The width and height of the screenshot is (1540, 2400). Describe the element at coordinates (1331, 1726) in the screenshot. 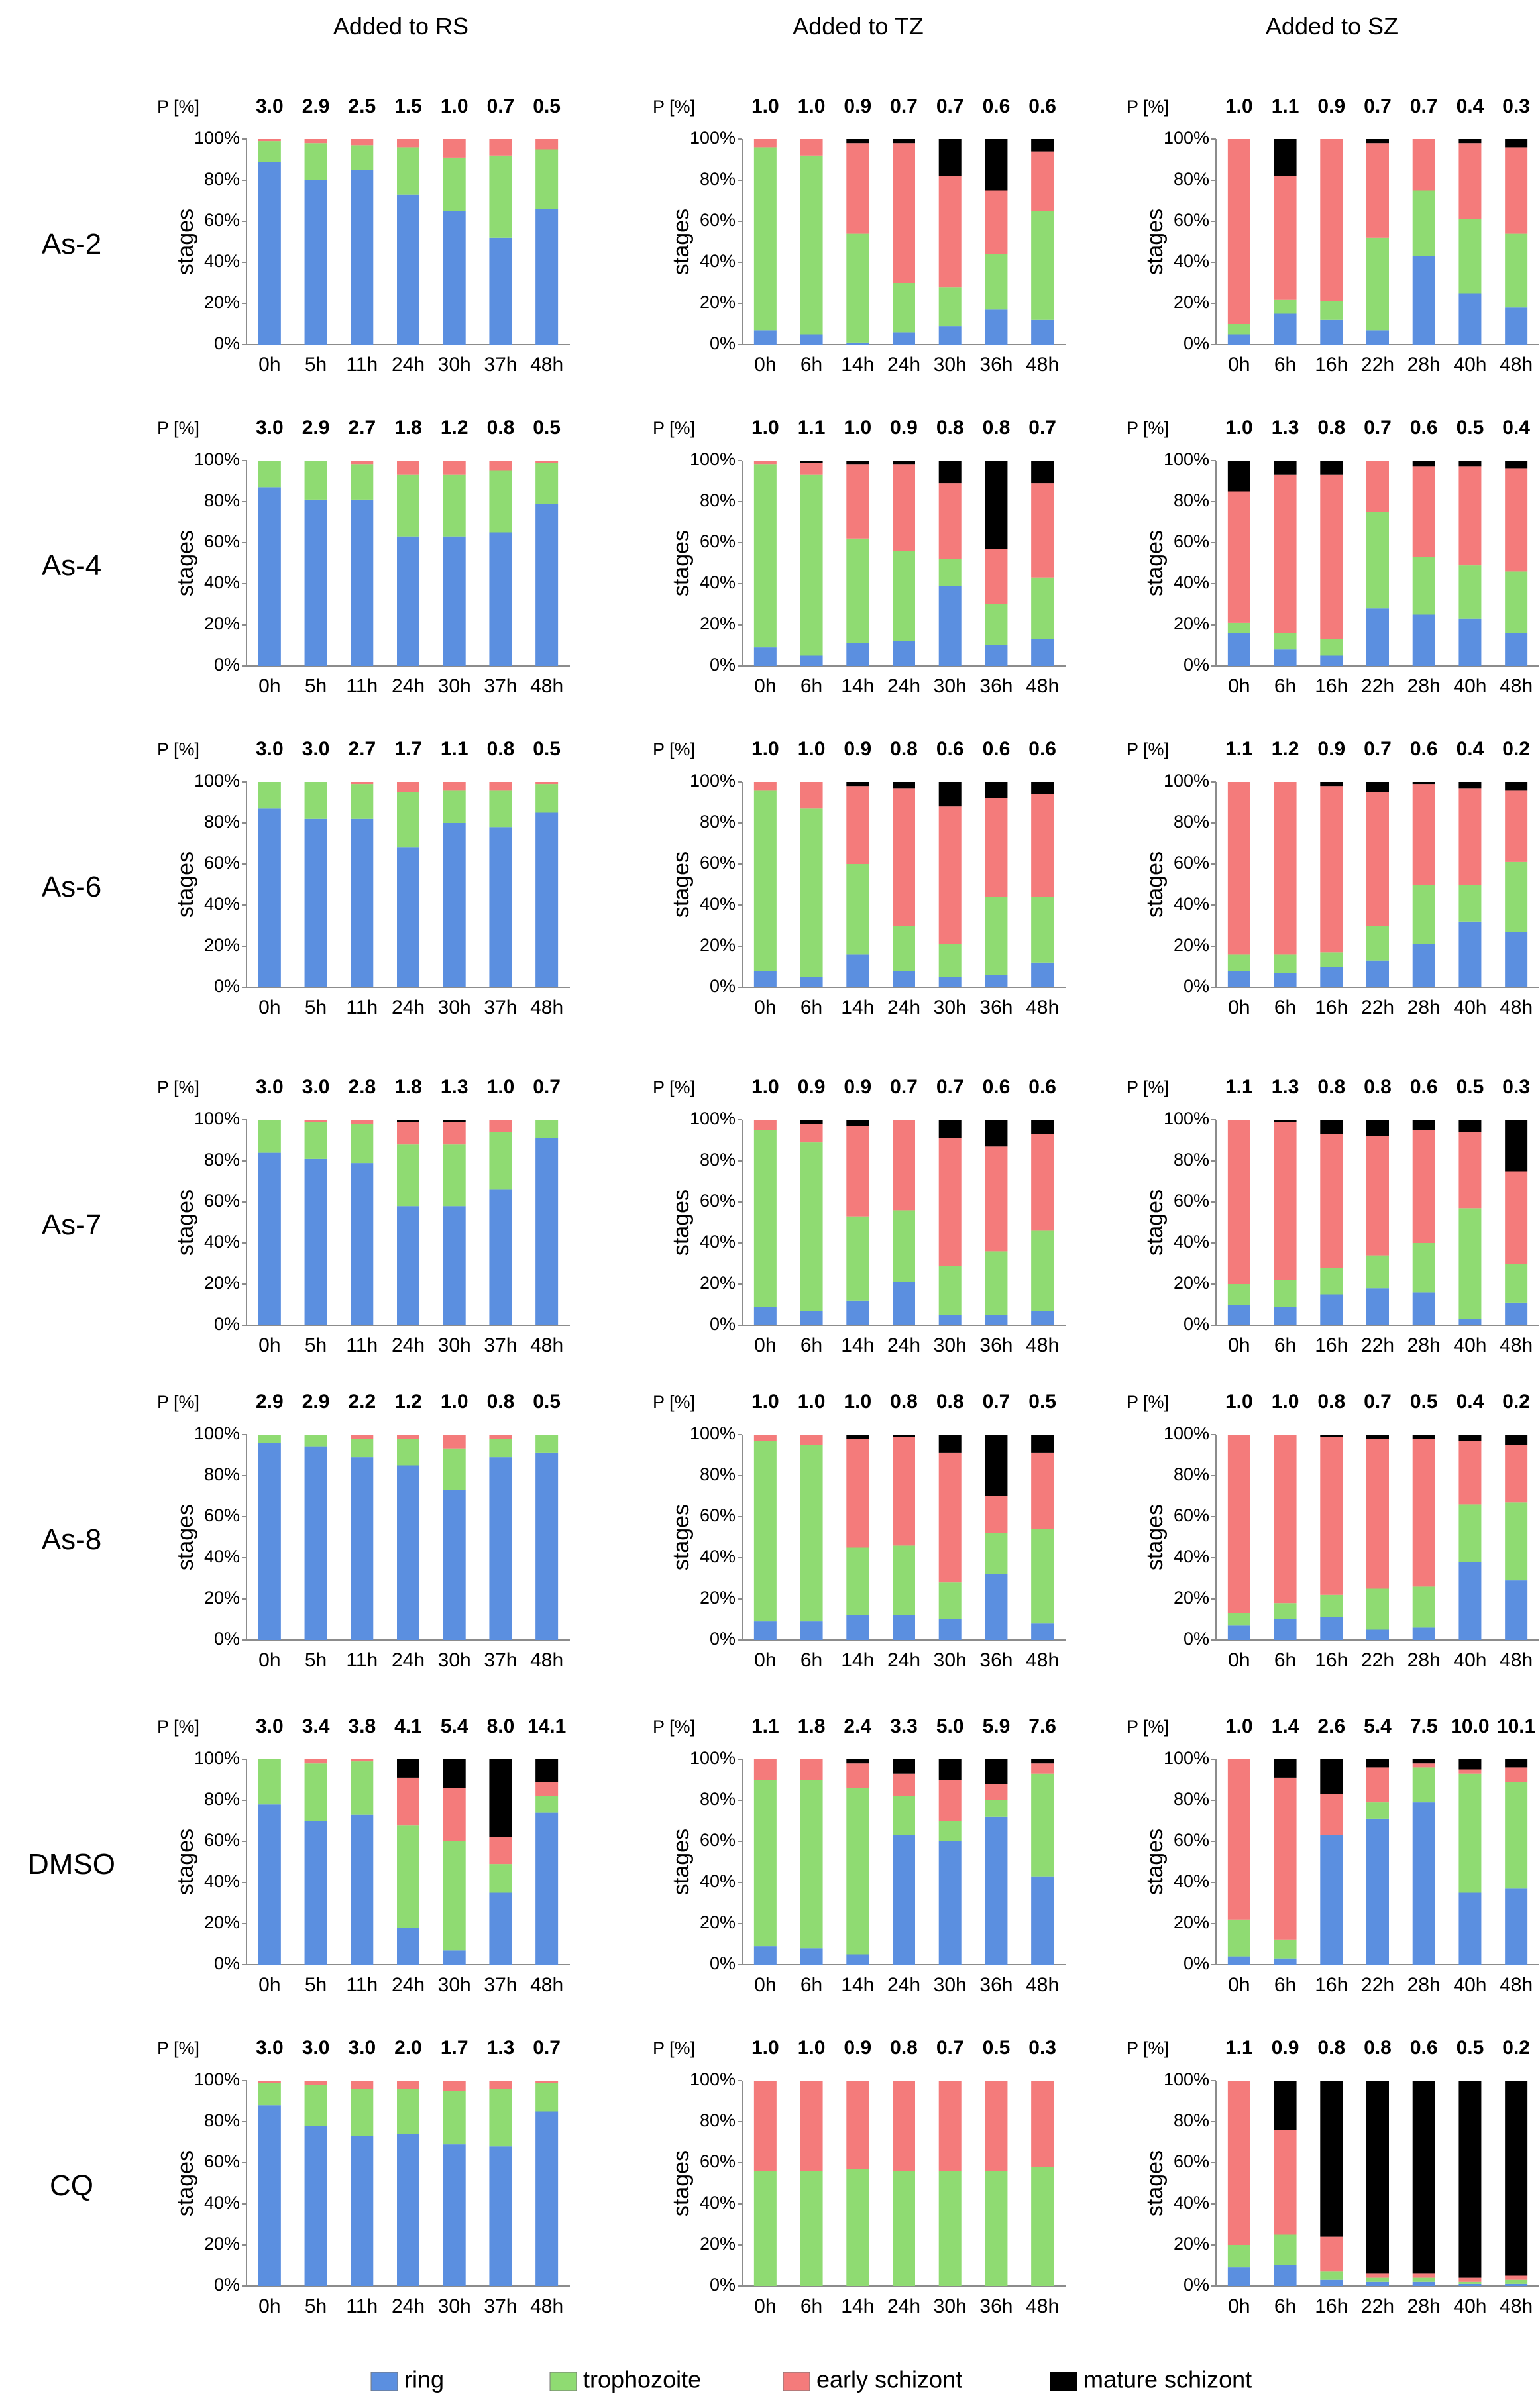

I see `p-value-label: 2.6` at that location.